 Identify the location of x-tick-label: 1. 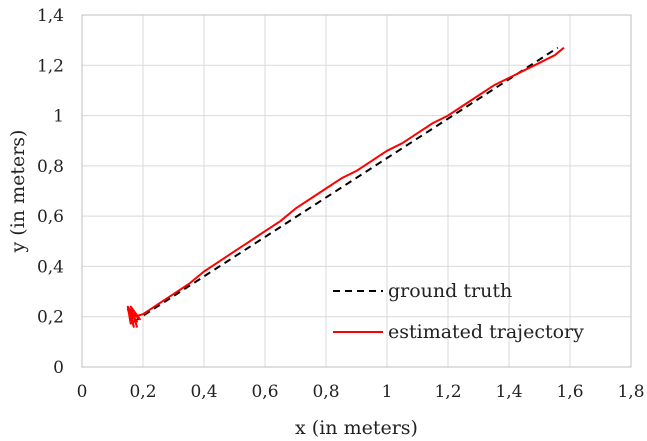
(387, 392).